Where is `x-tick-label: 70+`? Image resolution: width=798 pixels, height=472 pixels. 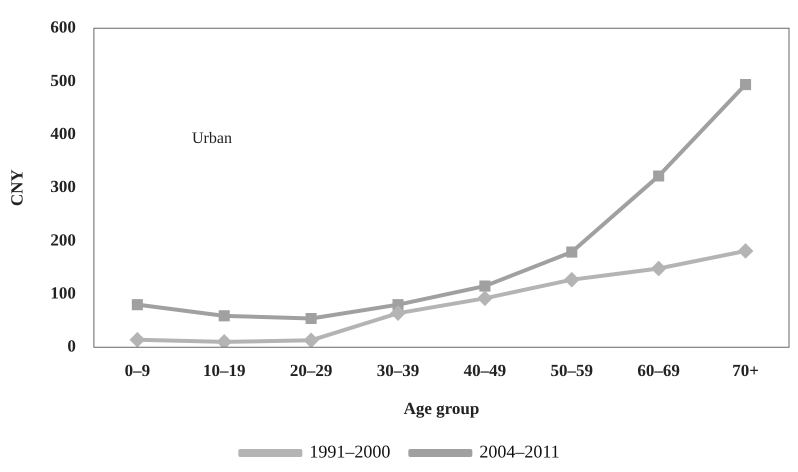 x-tick-label: 70+ is located at coordinates (745, 370).